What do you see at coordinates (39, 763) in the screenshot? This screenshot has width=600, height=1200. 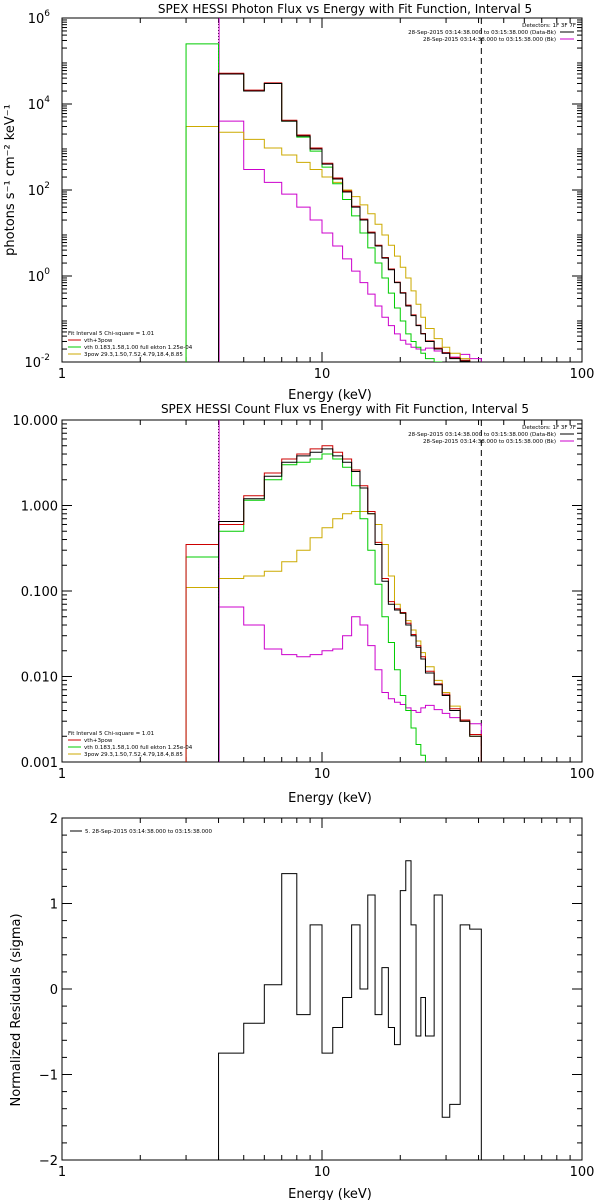 I see `y-tick-label: 0.001` at bounding box center [39, 763].